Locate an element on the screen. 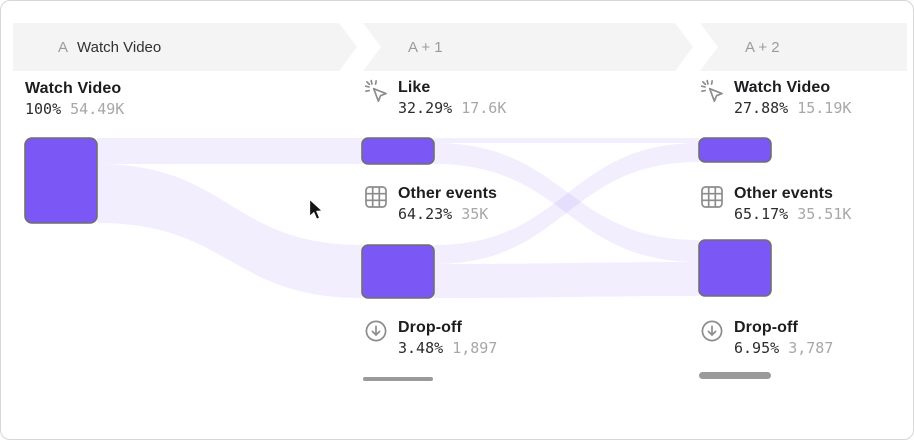 The image size is (914, 440). step-badge: A is located at coordinates (63, 47).